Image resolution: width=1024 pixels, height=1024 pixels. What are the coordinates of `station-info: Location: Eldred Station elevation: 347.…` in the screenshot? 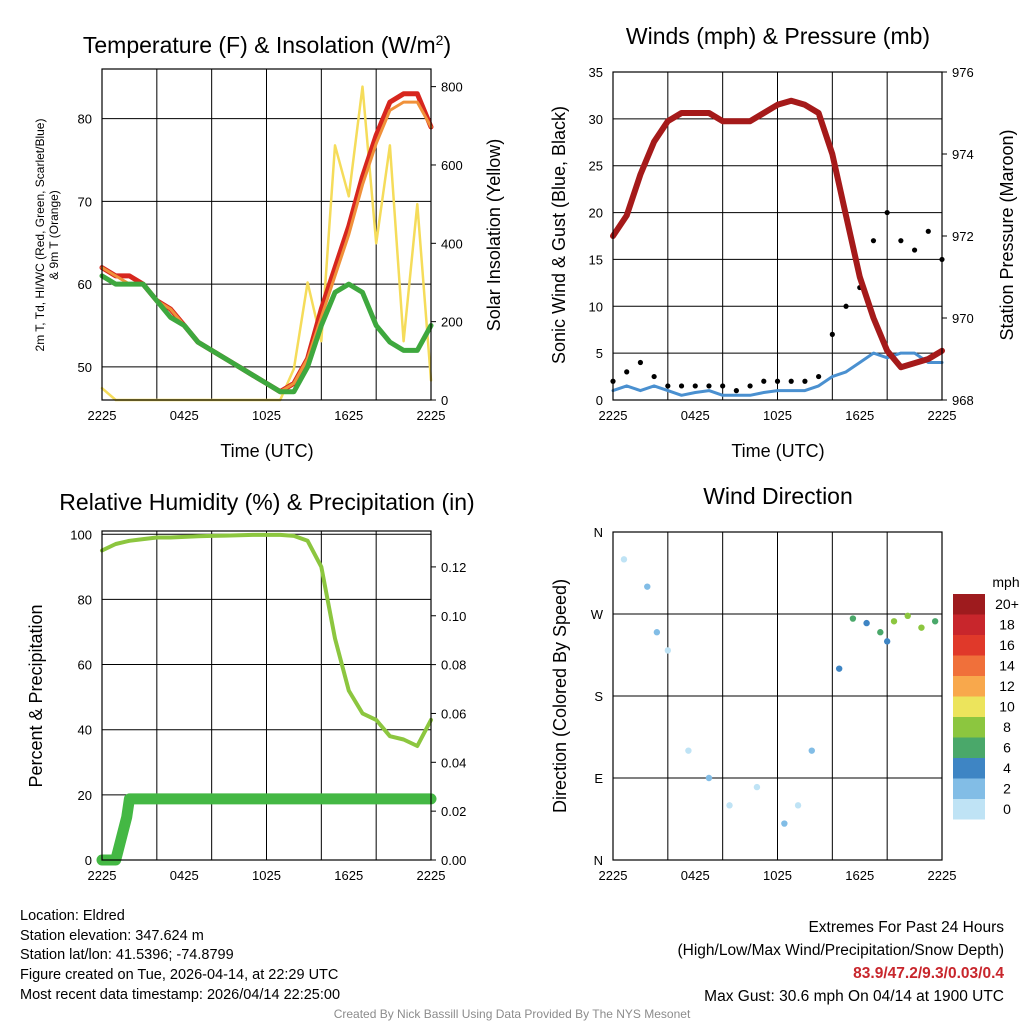 It's located at (180, 956).